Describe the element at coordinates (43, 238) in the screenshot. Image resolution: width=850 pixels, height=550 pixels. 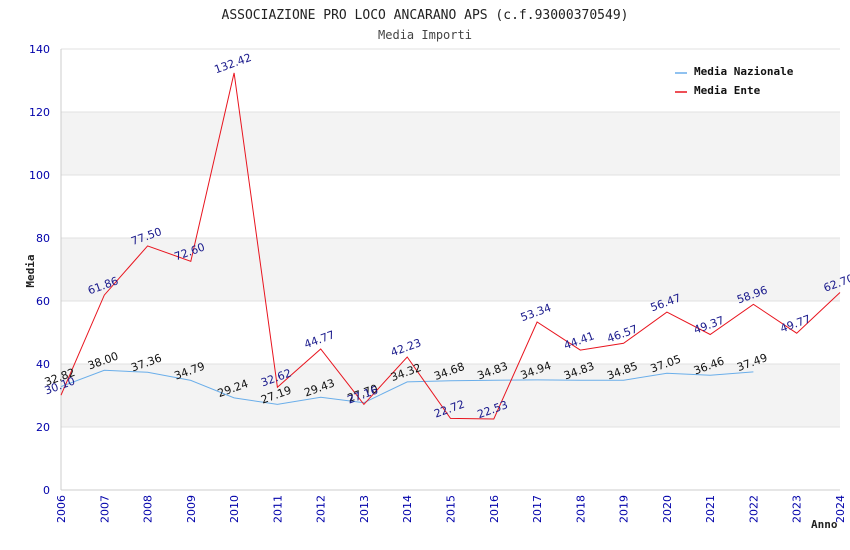
I see `y-tick-label: 80` at that location.